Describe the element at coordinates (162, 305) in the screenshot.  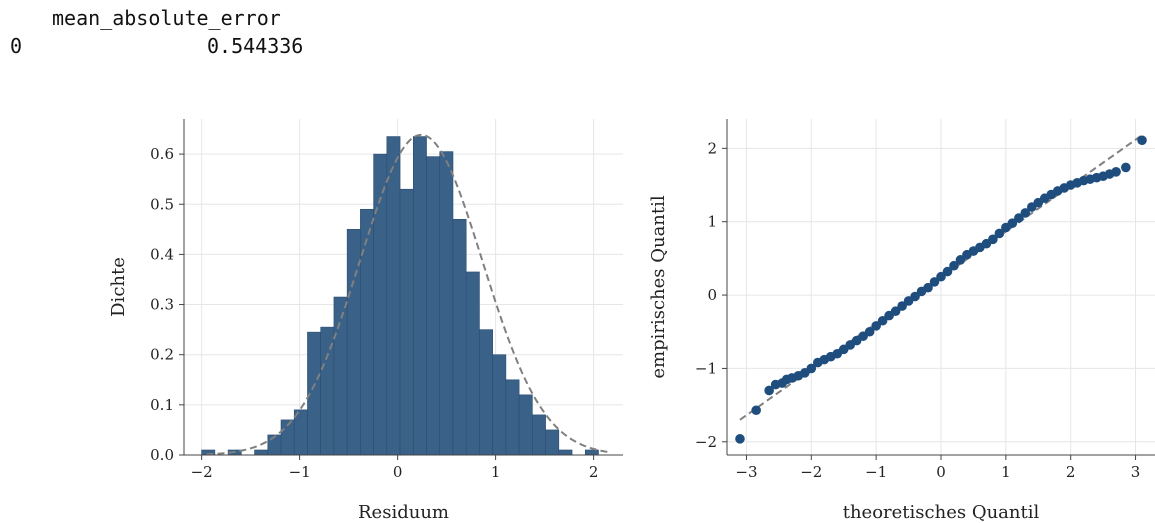
I see `y-tick-label: 0.3` at that location.